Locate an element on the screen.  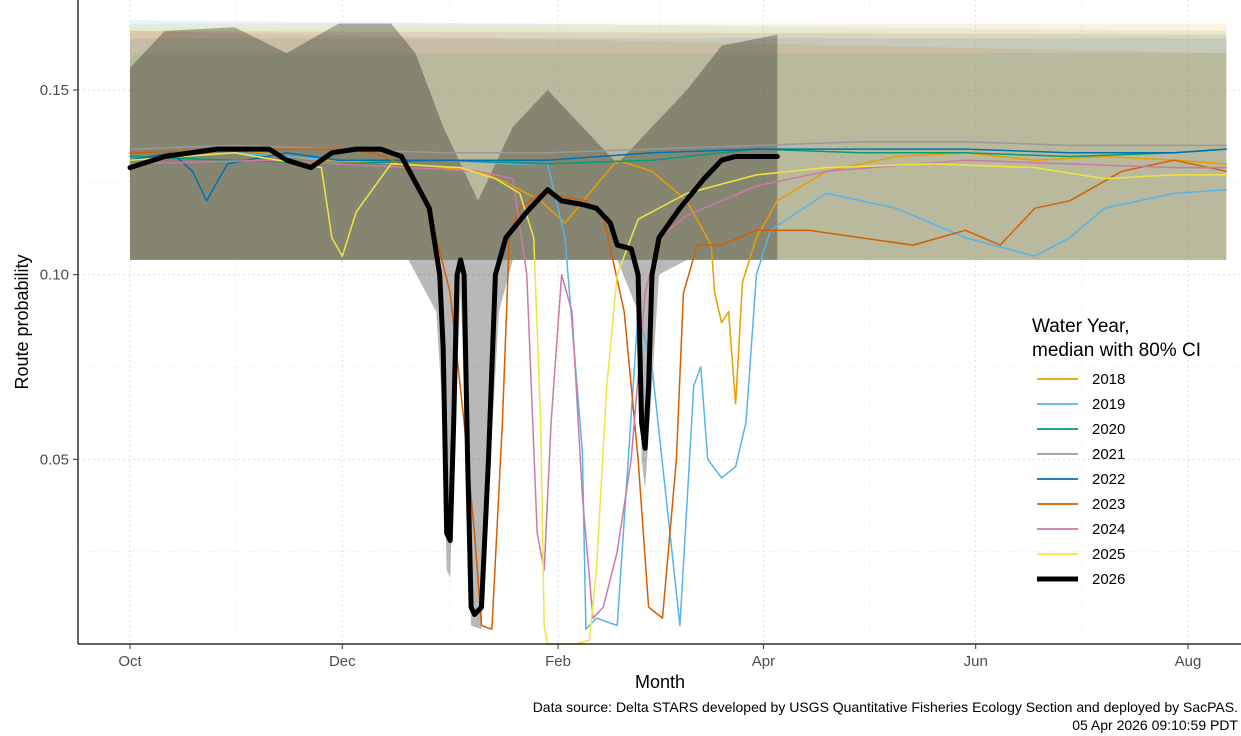
x-tick-label-3: Apr is located at coordinates (763, 661).